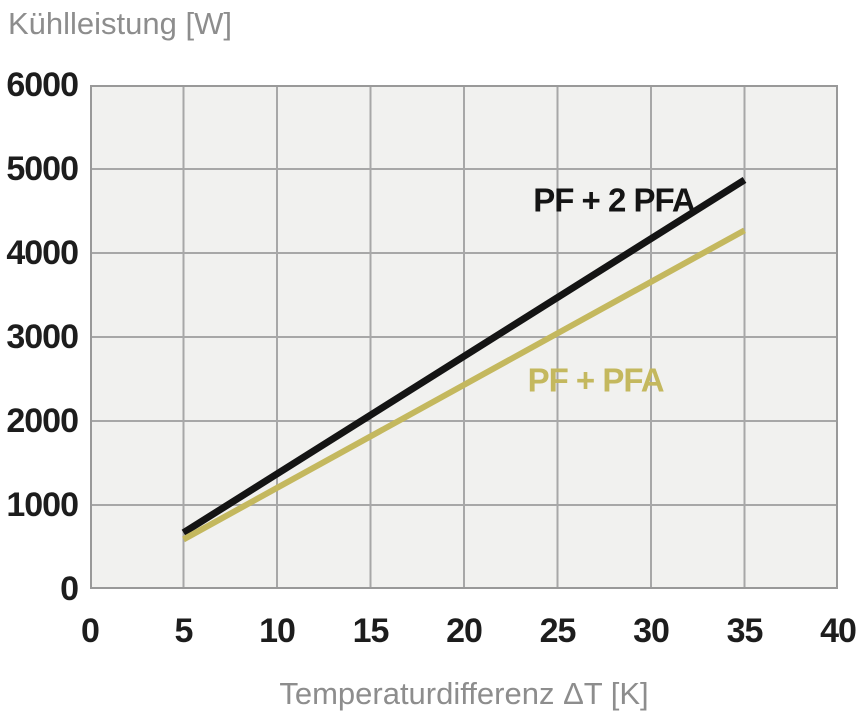 The height and width of the screenshot is (722, 860). Describe the element at coordinates (184, 631) in the screenshot. I see `x-tick-label: 5` at that location.